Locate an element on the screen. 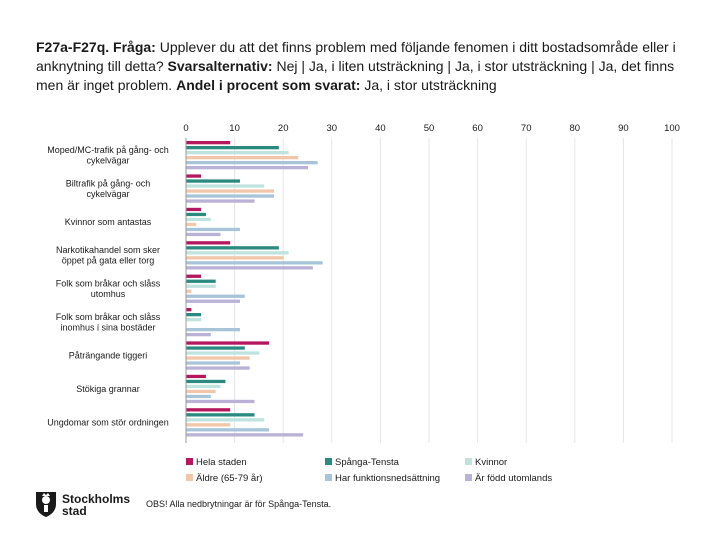 The image size is (720, 540). x-tick-label: 50 is located at coordinates (429, 128).